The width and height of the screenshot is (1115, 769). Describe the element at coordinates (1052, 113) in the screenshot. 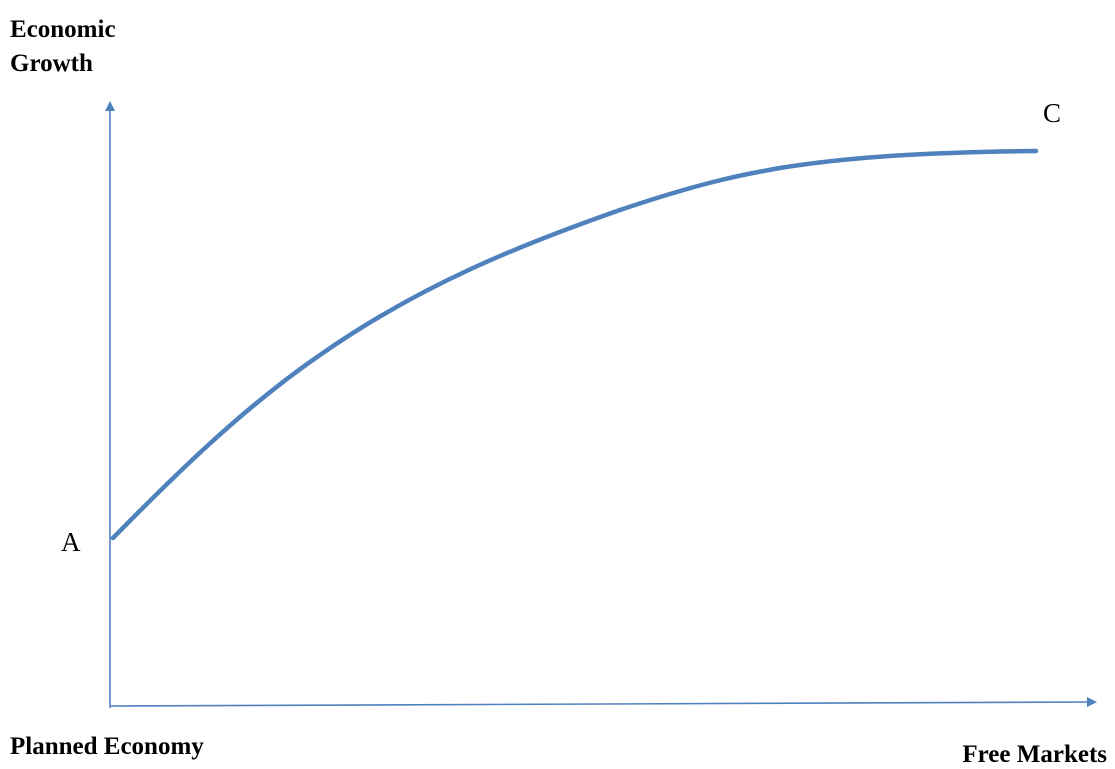

I see `point-c-label: C` at that location.